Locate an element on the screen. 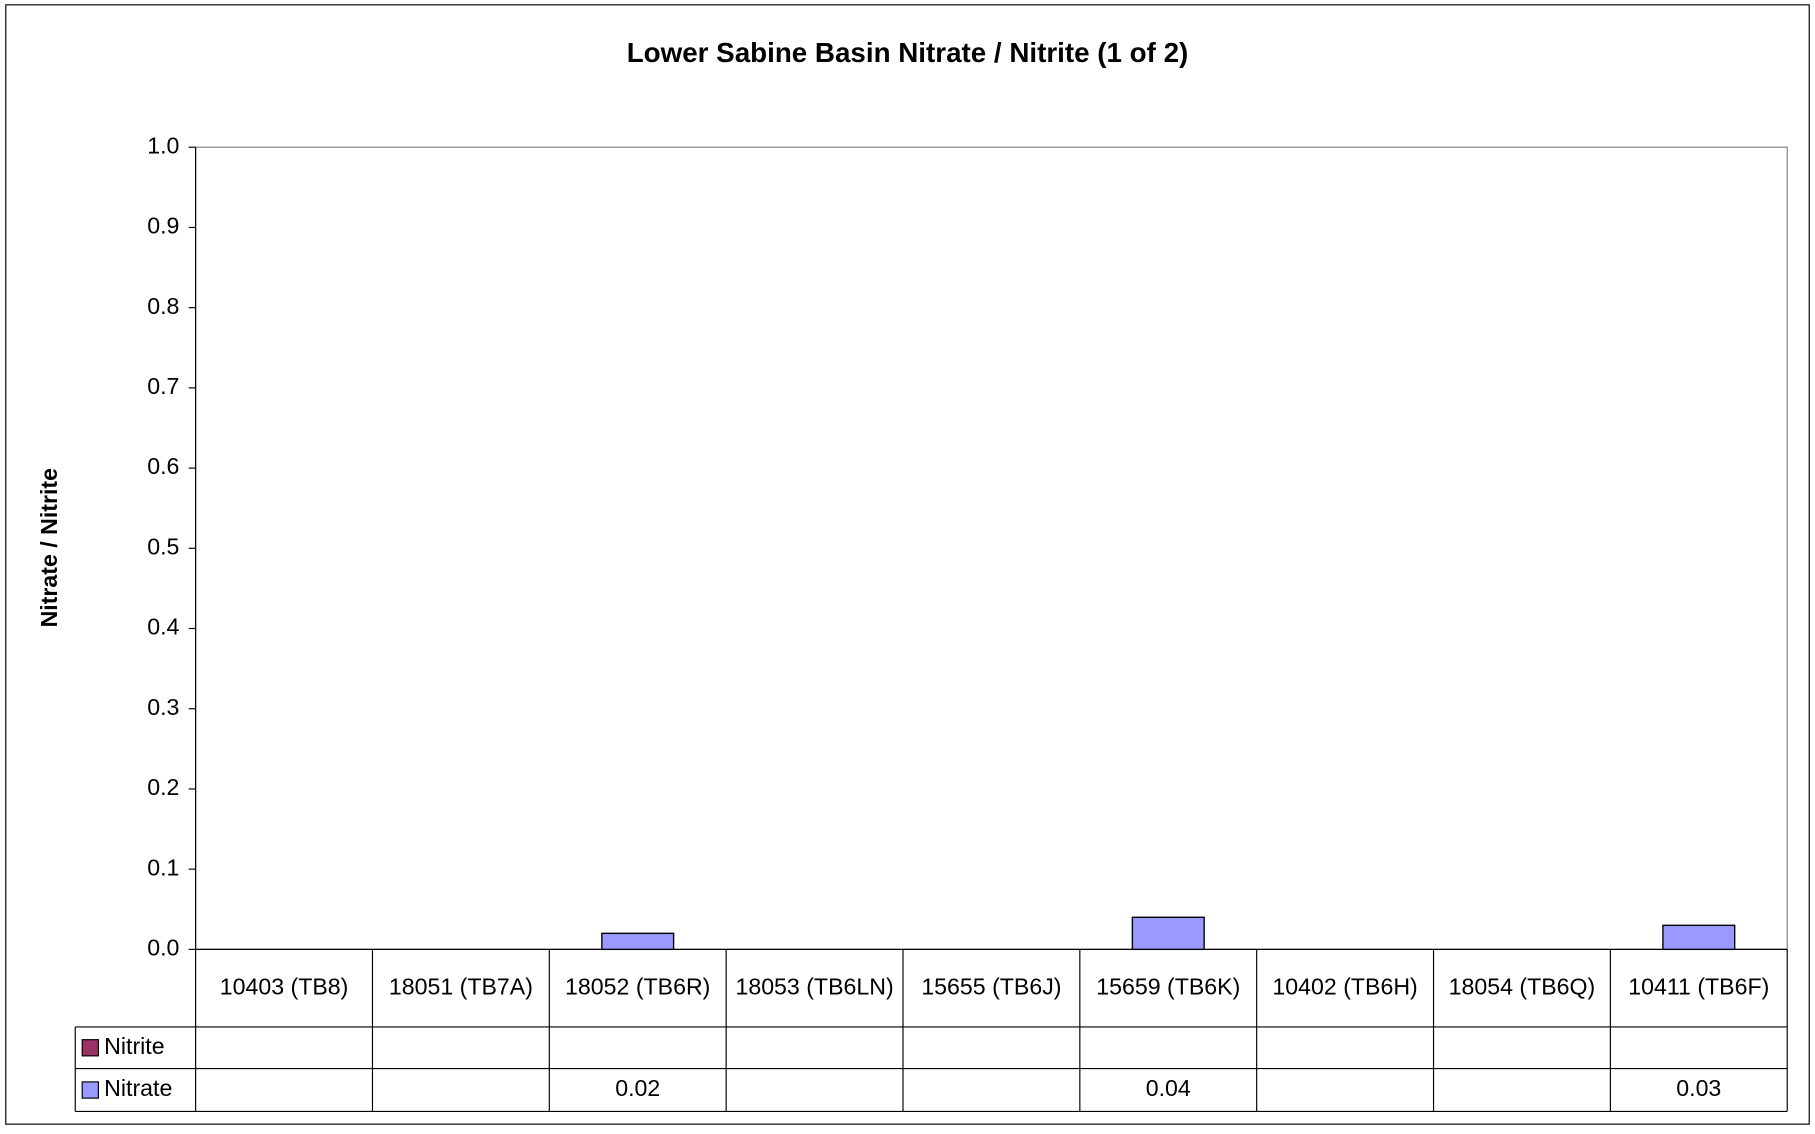  x-tick-label: 10402 (TB6H) is located at coordinates (1344, 986).